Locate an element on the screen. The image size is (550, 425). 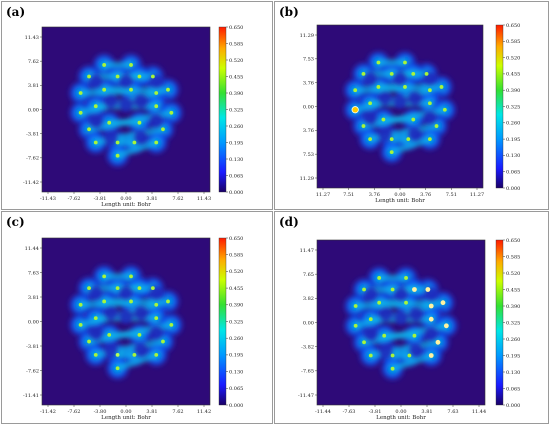
x-tick-label: -11.42 is located at coordinates (48, 412).